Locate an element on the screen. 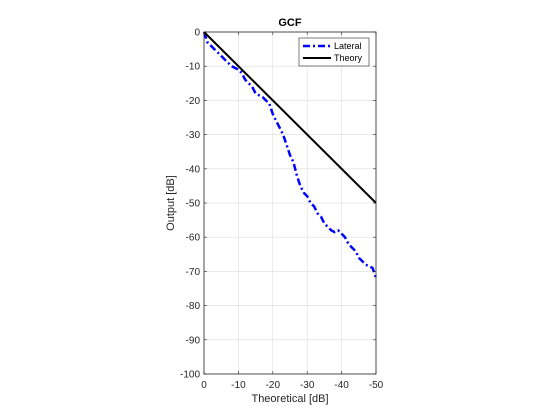 The height and width of the screenshot is (420, 560). y-tick-label: -40 is located at coordinates (193, 169).